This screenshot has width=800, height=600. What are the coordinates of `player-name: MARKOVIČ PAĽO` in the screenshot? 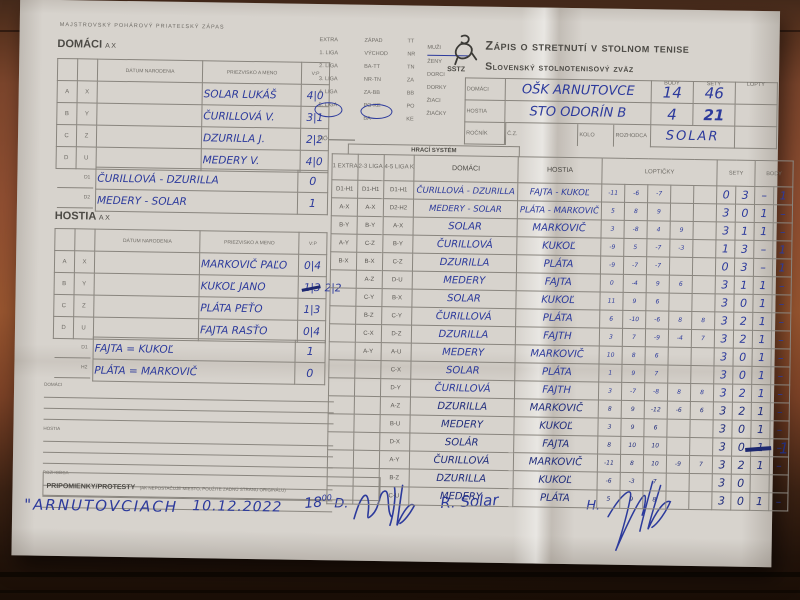 It's located at (249, 264).